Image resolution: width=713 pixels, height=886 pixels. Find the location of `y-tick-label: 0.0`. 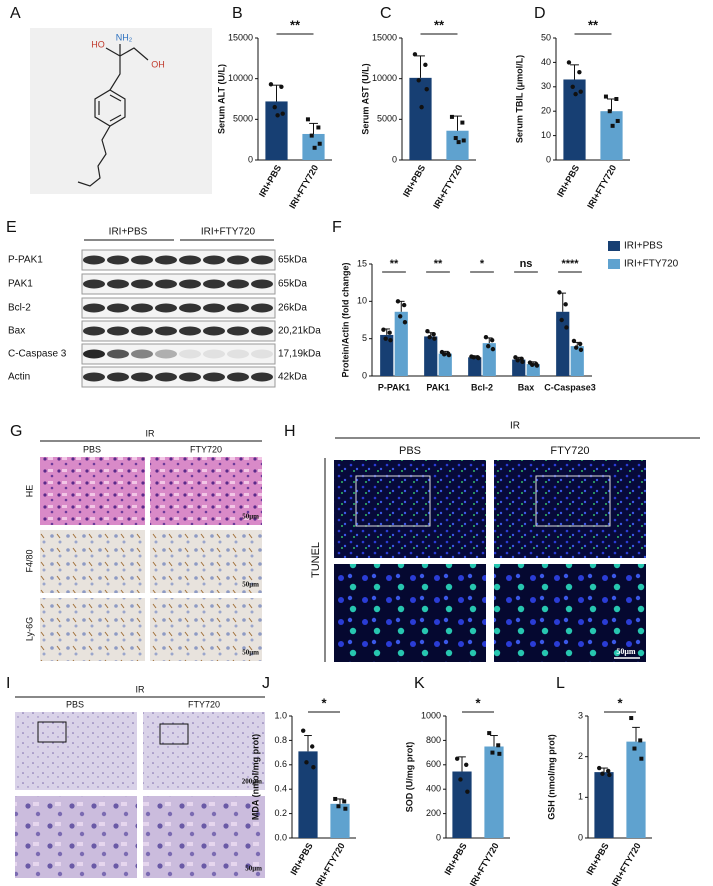

y-tick-label: 0.0 is located at coordinates (280, 837).